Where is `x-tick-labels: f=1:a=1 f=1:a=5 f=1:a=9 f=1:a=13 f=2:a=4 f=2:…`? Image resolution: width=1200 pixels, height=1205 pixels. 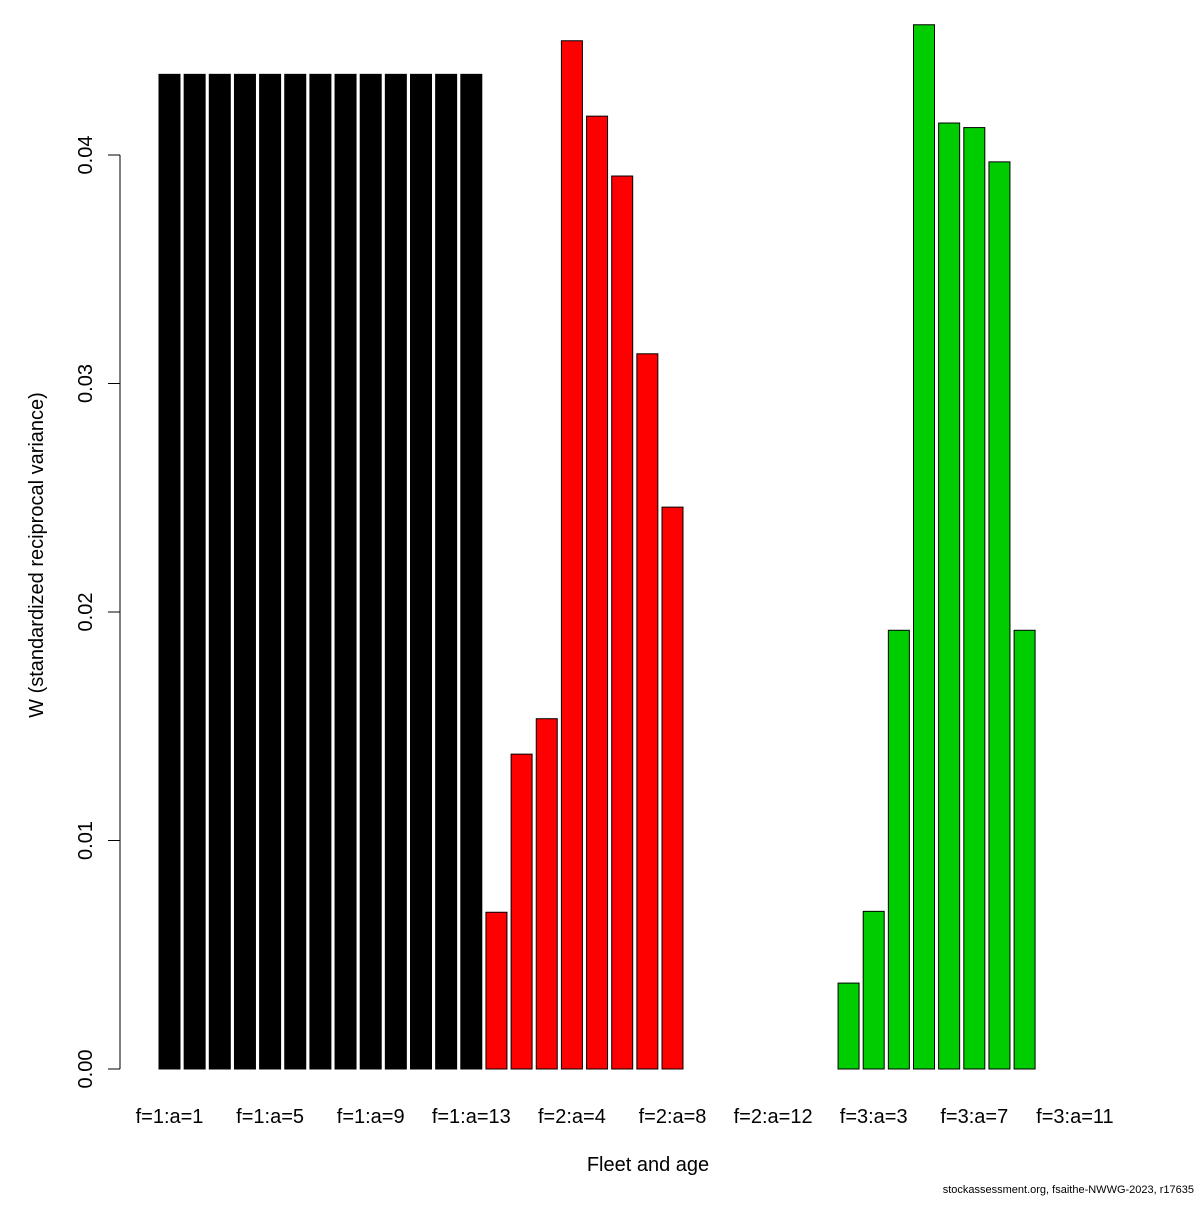
x-tick-labels: f=1:a=1 f=1:a=5 f=1:a=9 f=1:a=13 f=2:a=4 f=2:… is located at coordinates (625, 1117).